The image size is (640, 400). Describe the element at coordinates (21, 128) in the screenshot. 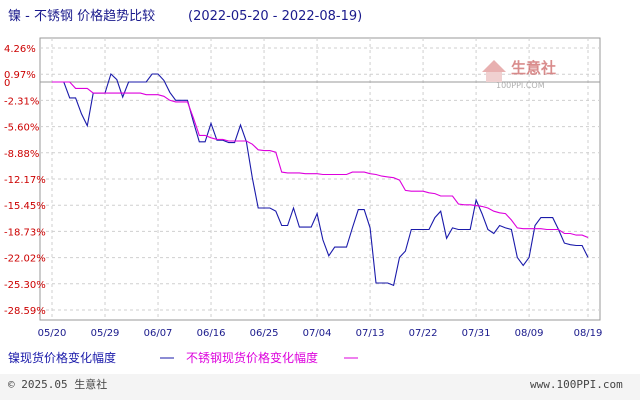

I see `y-tick-label: -5.60%` at that location.